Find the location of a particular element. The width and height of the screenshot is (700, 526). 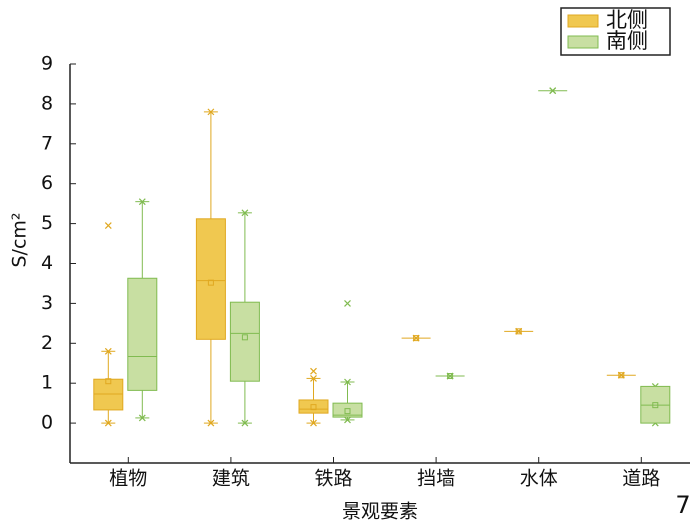

x-axis-label: 景观要素 is located at coordinates (380, 512).